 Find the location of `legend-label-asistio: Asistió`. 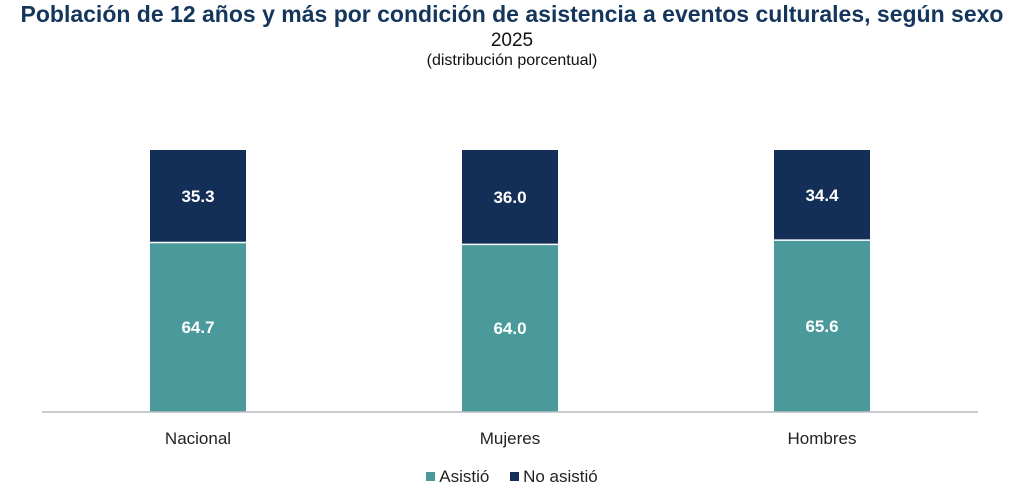

legend-label-asistio: Asistió is located at coordinates (464, 476).